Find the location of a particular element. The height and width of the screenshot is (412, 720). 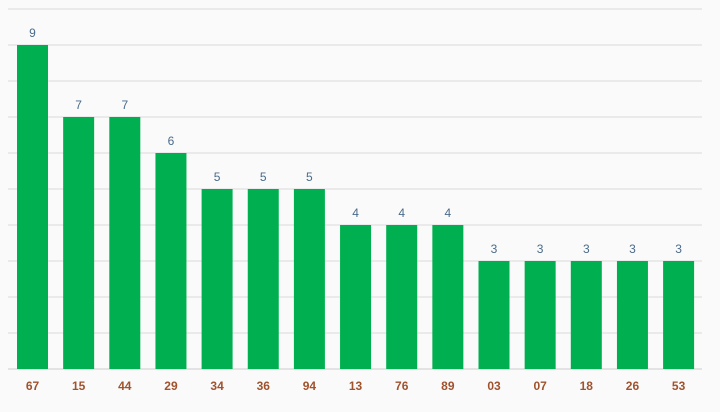

category-label-67: 67 is located at coordinates (33, 386).